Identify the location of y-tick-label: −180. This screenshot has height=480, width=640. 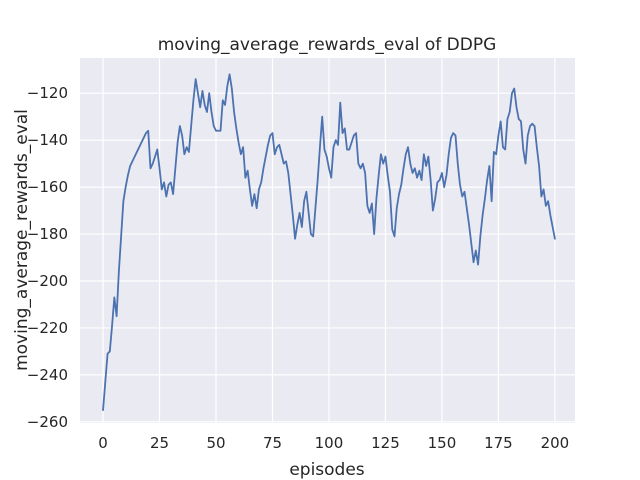
(47, 234).